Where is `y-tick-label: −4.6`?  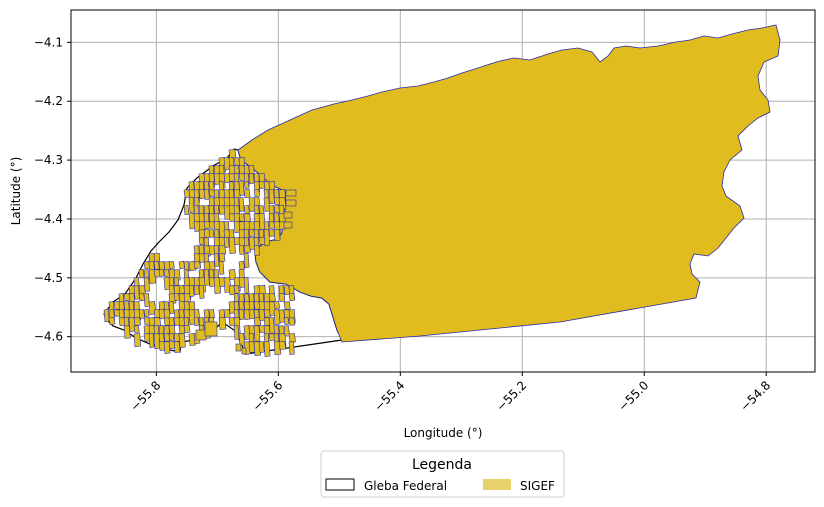
y-tick-label: −4.6 is located at coordinates (48, 337).